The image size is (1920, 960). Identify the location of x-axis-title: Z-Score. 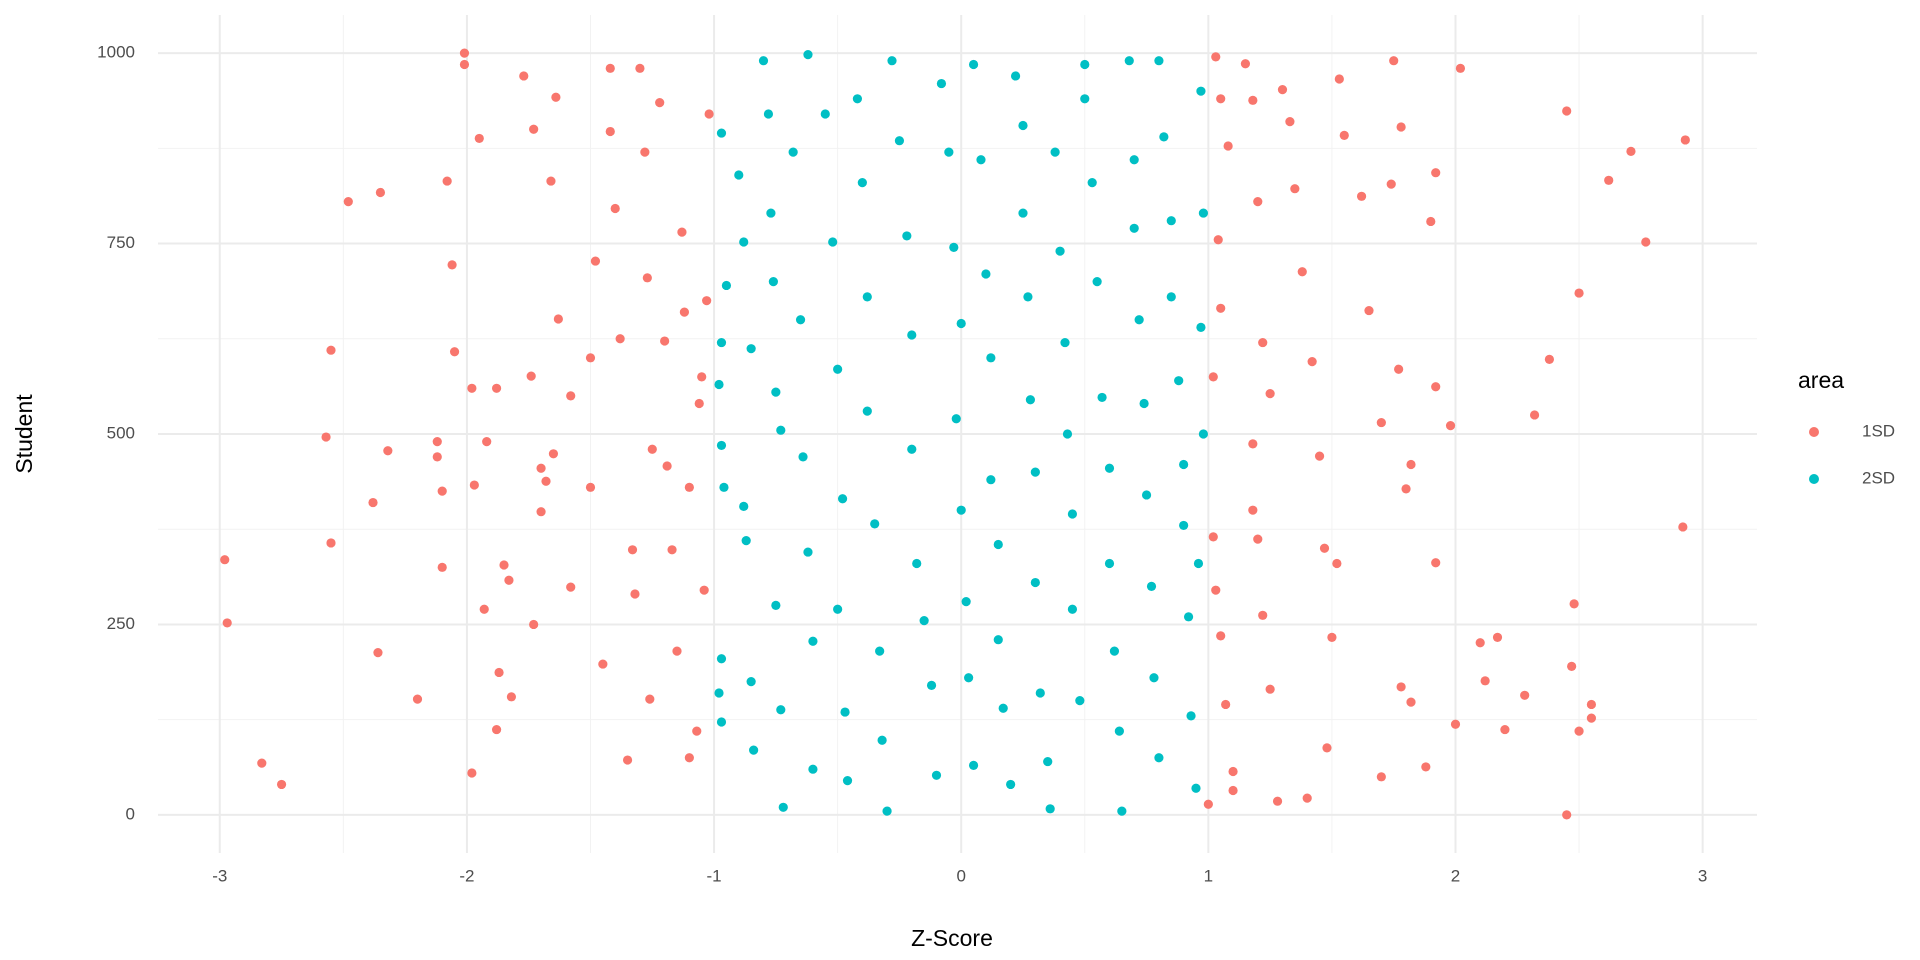
(952, 938).